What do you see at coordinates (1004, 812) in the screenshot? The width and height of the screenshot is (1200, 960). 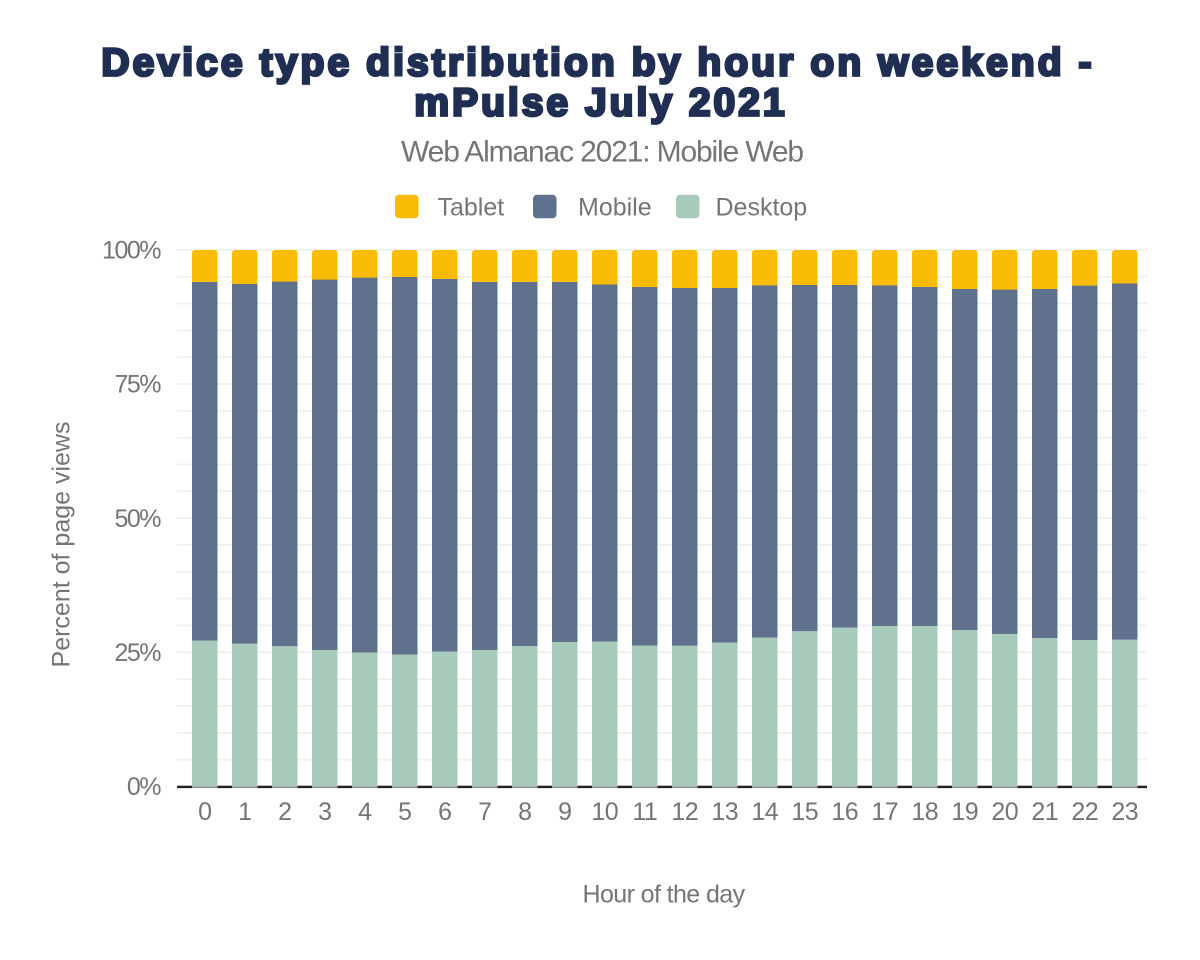 I see `svg-text: 20` at bounding box center [1004, 812].